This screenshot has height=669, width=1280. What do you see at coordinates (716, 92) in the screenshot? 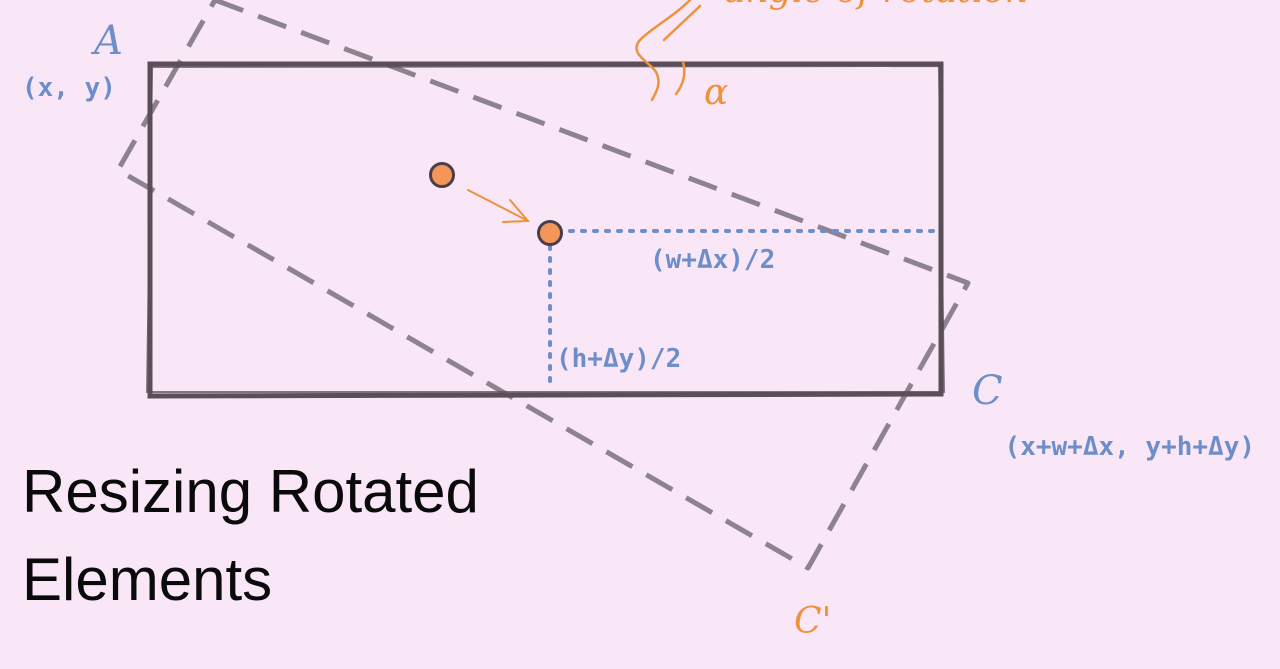
I see `alpha-symbol: α` at bounding box center [716, 92].